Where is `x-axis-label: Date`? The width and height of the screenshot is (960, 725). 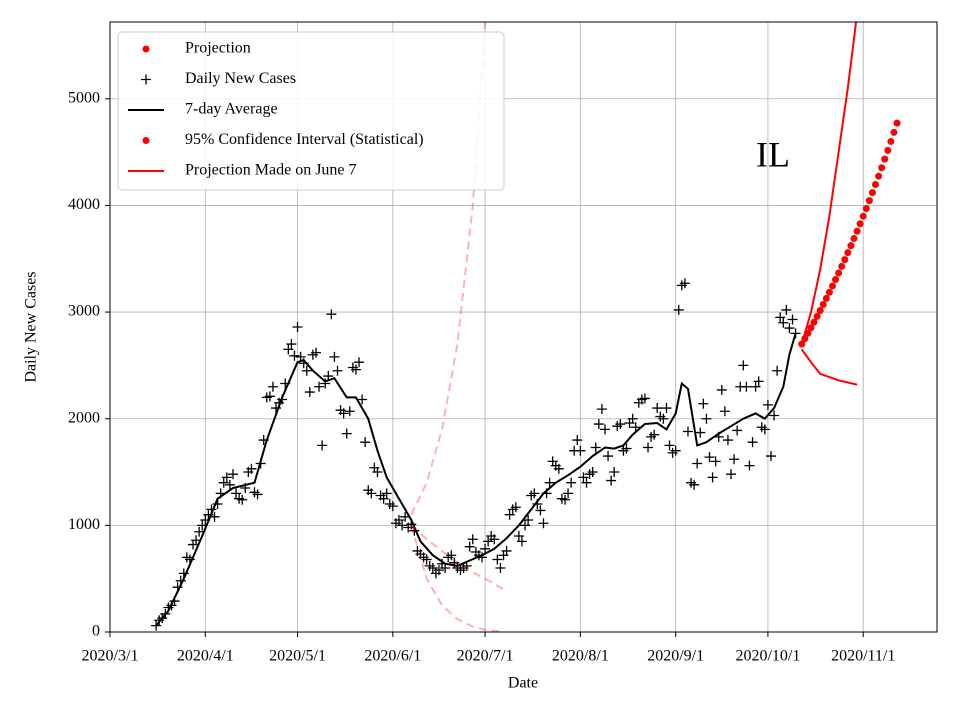 x-axis-label: Date is located at coordinates (523, 683).